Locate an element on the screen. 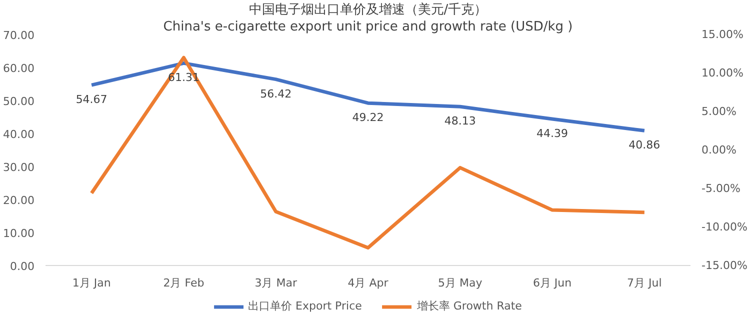 The height and width of the screenshot is (326, 750). y-tick-label: 30.00 is located at coordinates (19, 167).